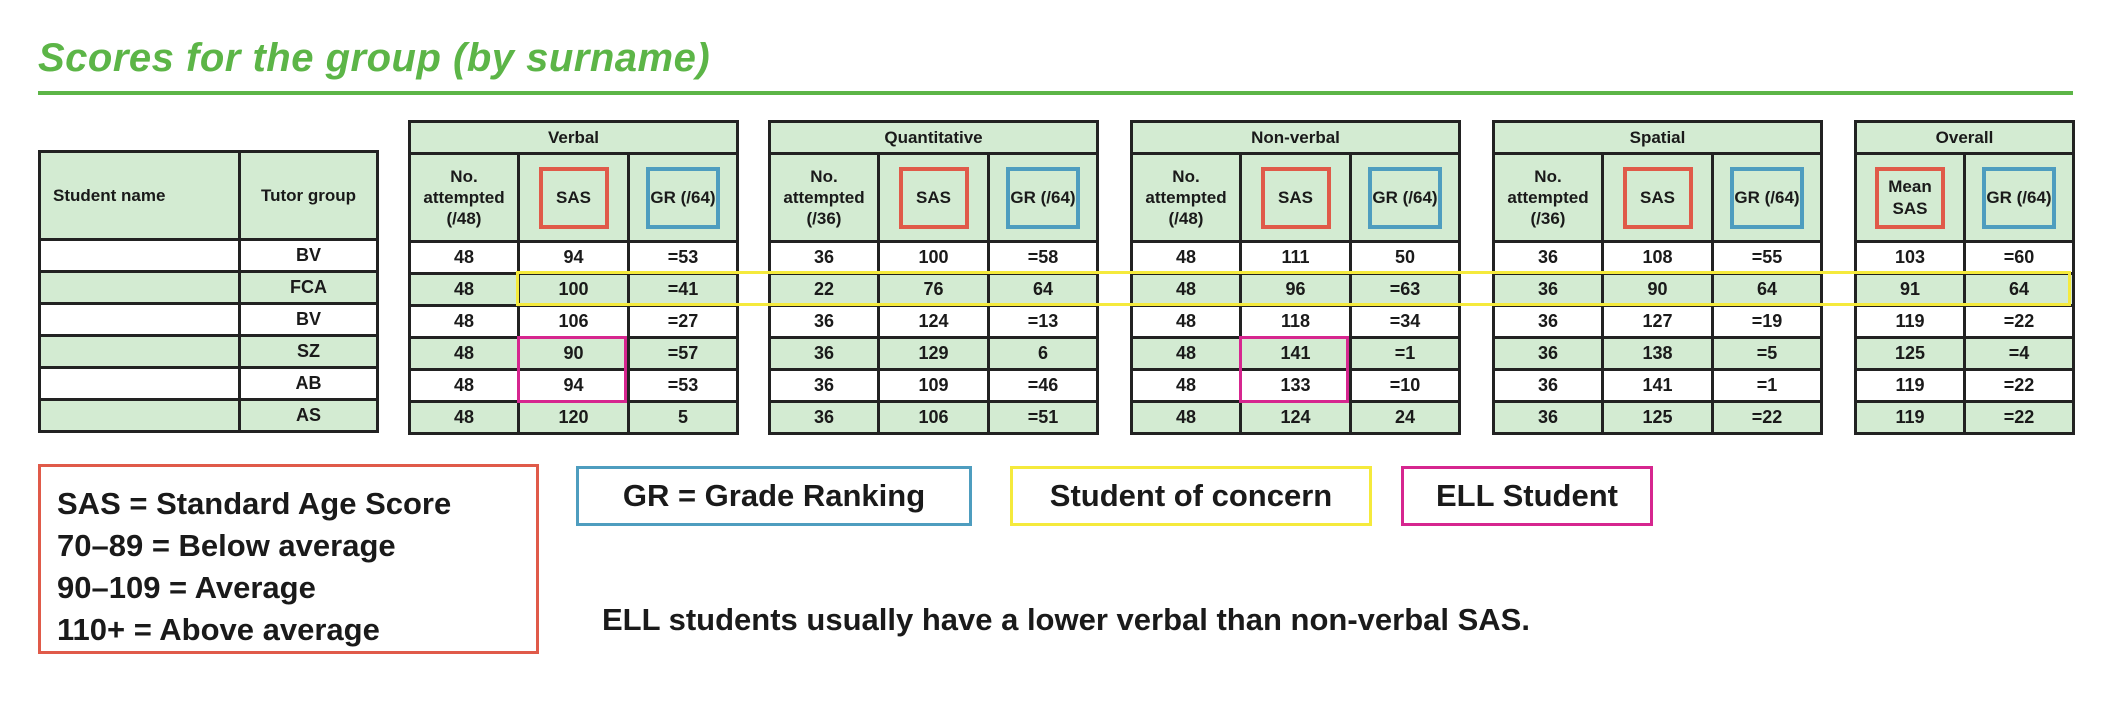 This screenshot has width=2118, height=703. Describe the element at coordinates (1658, 257) in the screenshot. I see `score-row: 36 108 =55` at that location.